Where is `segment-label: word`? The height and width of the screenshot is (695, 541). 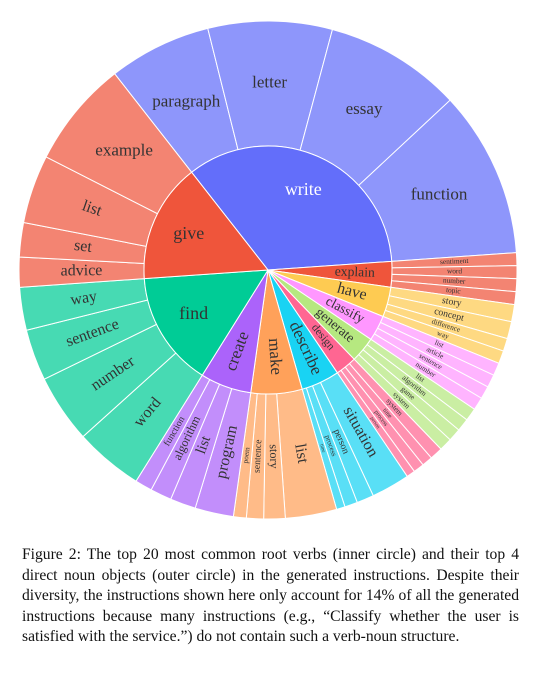
segment-label: word is located at coordinates (454, 270).